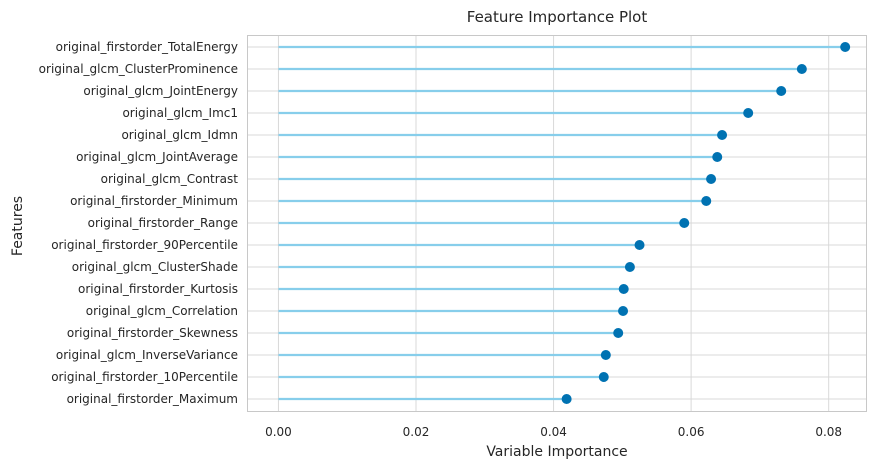 Image resolution: width=877 pixels, height=468 pixels. Describe the element at coordinates (180, 113) in the screenshot. I see `y-tick-label: original_glcm_Imc1` at that location.